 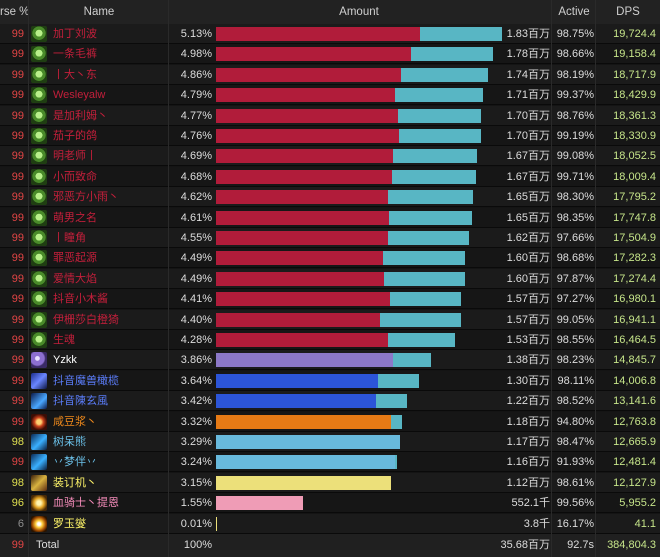 I want to click on dps-value: 19,158.4, so click(x=634, y=54).